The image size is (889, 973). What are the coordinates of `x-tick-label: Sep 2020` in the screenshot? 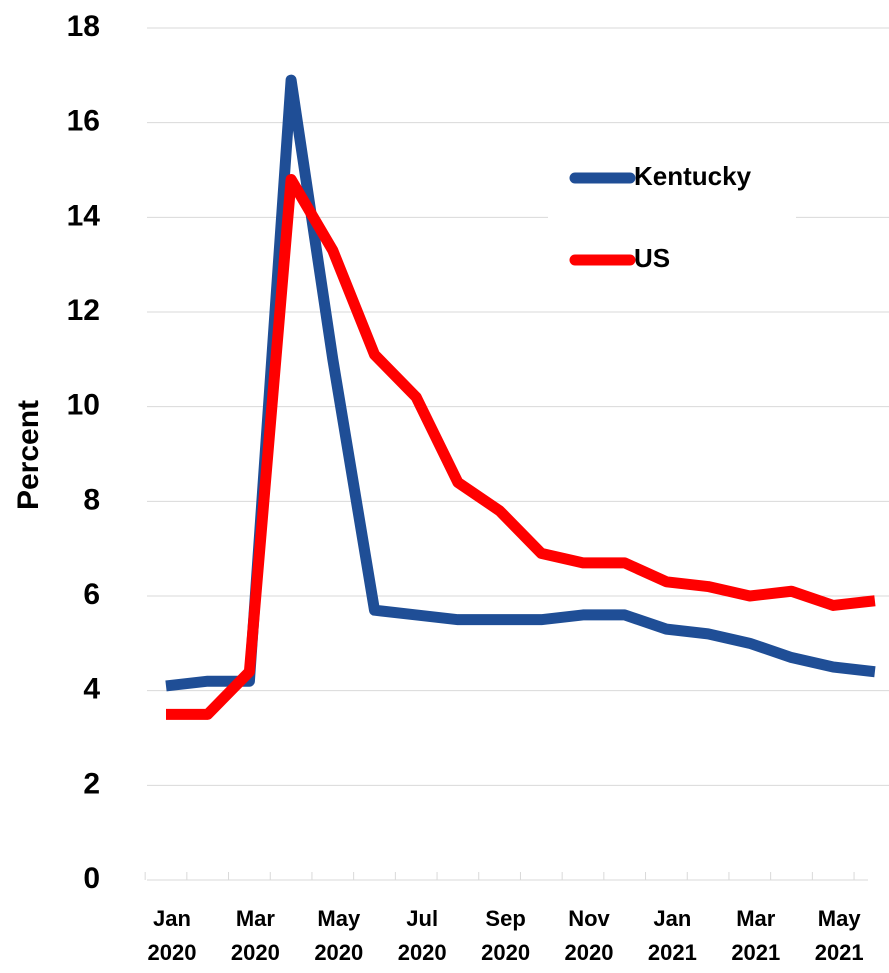 It's located at (506, 935).